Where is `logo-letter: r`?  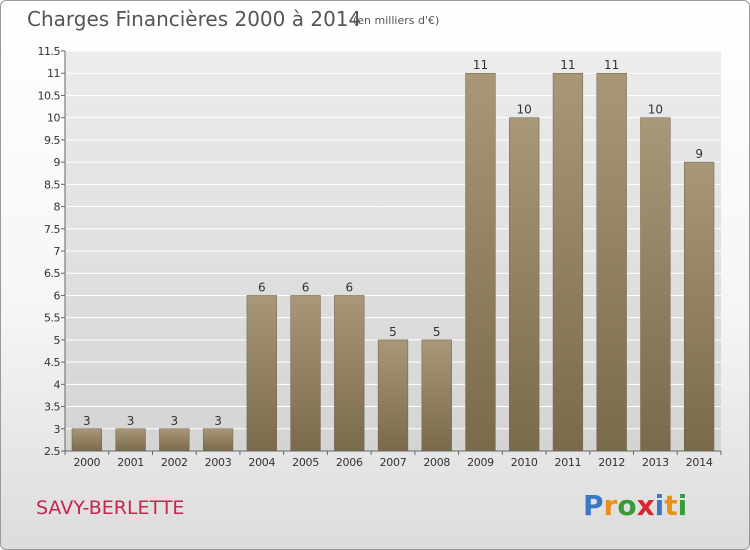 logo-letter: r is located at coordinates (610, 505).